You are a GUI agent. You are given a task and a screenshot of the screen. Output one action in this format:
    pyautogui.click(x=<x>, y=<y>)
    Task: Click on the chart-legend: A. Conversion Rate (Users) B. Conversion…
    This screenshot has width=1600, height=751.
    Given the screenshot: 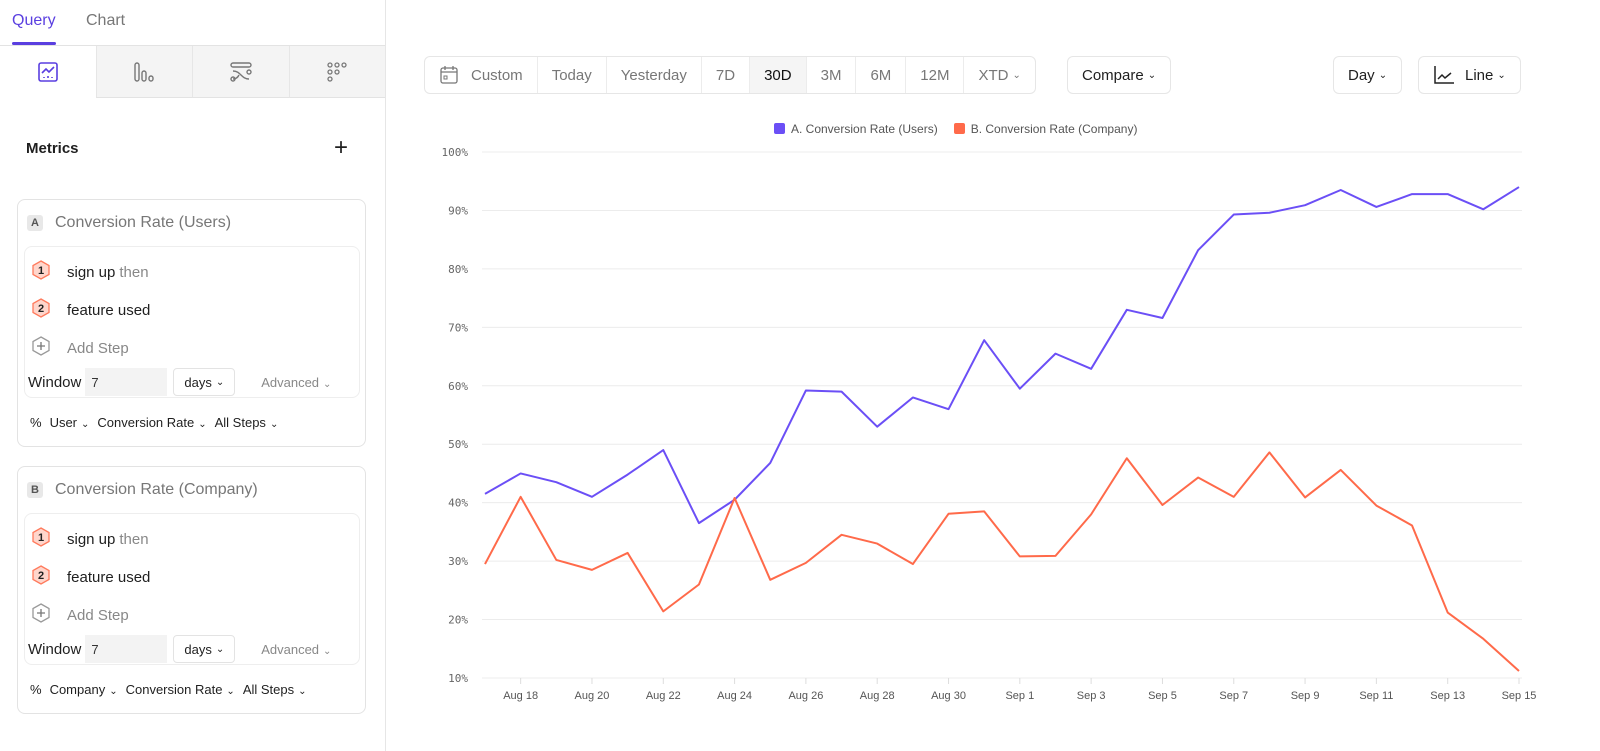 What is the action you would take?
    pyautogui.click(x=955, y=129)
    